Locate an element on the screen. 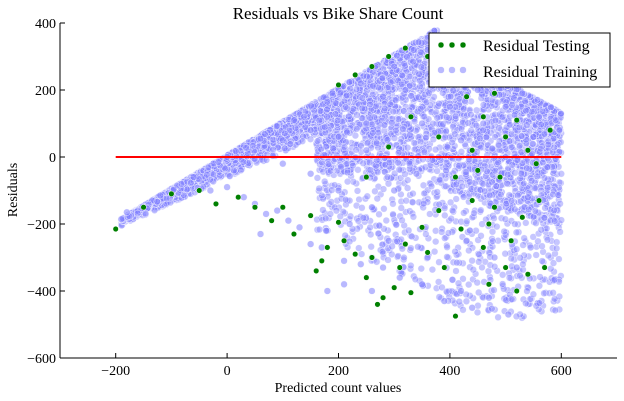 The width and height of the screenshot is (624, 401). x-axis-label: Predicted count values is located at coordinates (338, 388).